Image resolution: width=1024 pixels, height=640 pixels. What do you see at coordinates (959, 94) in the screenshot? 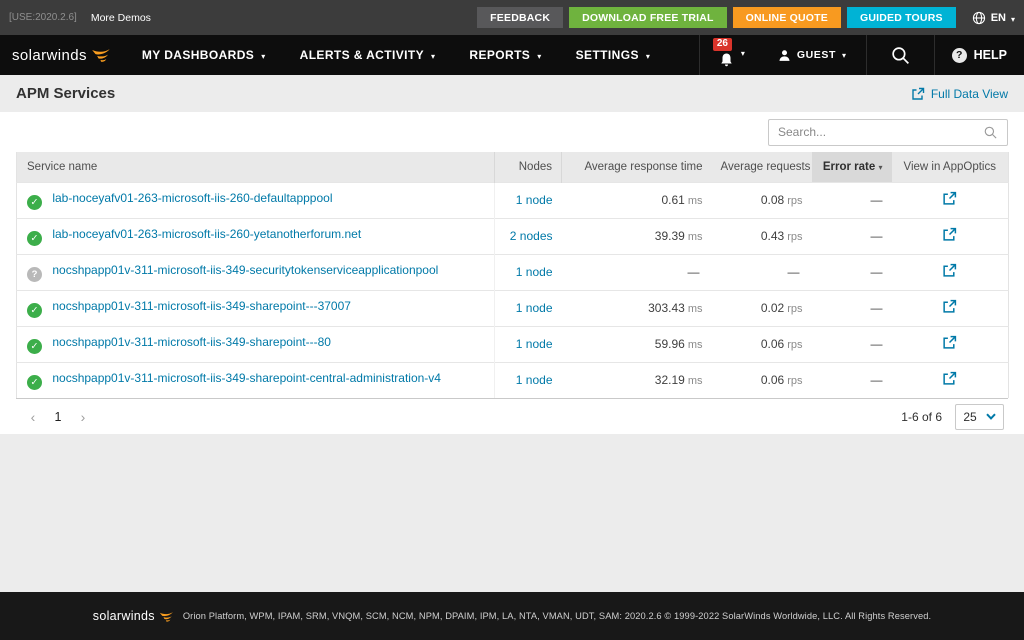
I see `full-data-view-link: Full Data View` at bounding box center [959, 94].